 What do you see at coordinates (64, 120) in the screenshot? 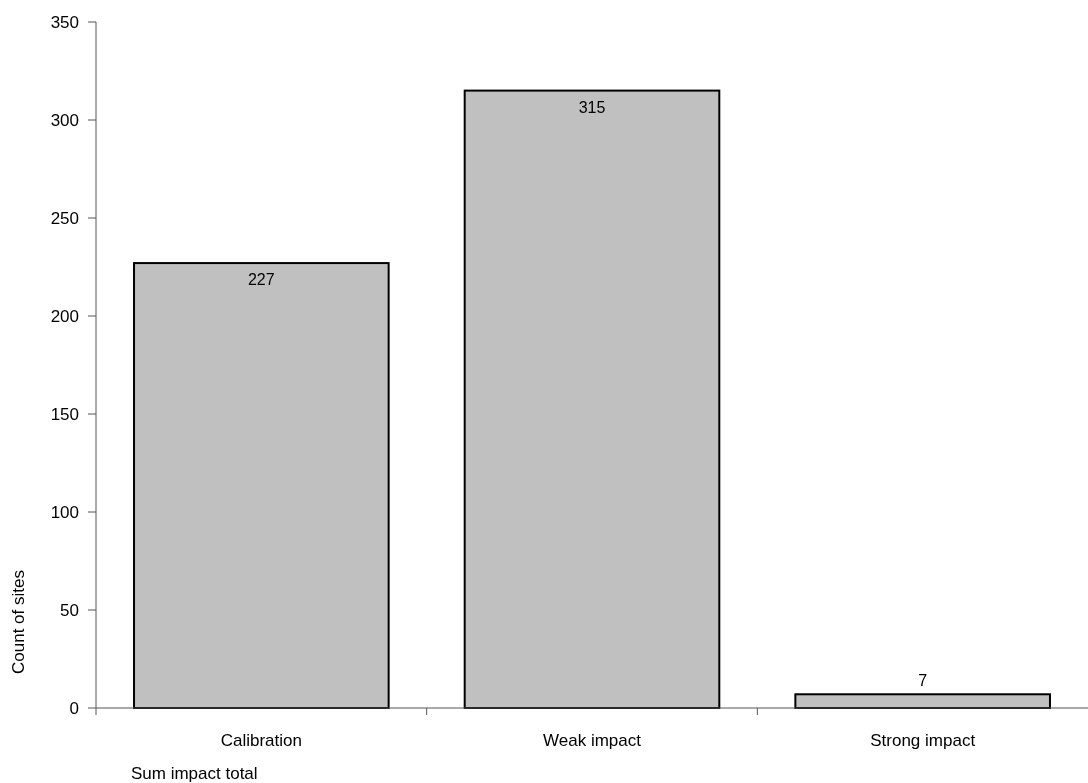
I see `y-tick-label: 300` at bounding box center [64, 120].